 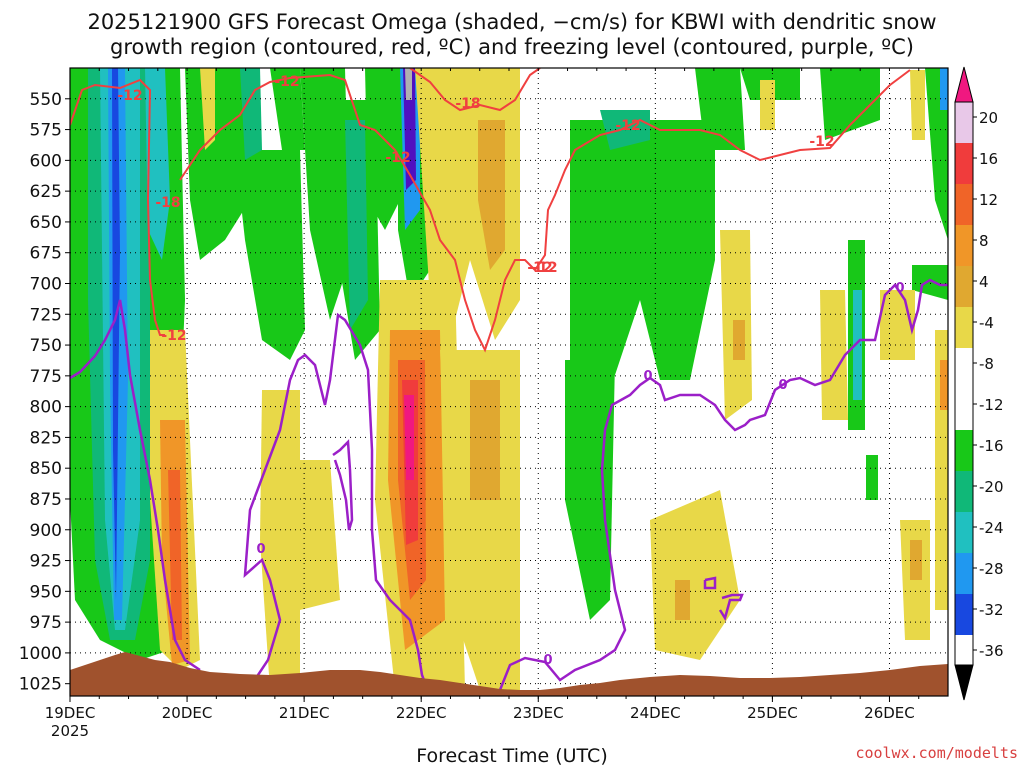 I want to click on y-tick-label: 725, so click(x=46, y=315).